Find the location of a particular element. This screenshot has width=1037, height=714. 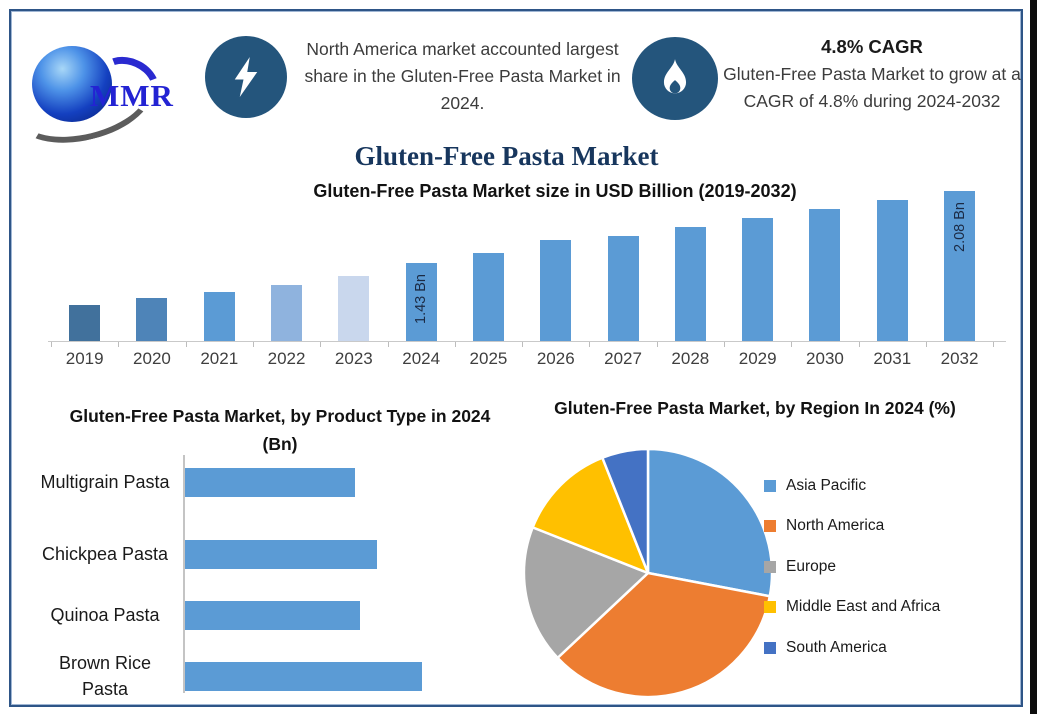

legend-label: South America is located at coordinates (836, 647).